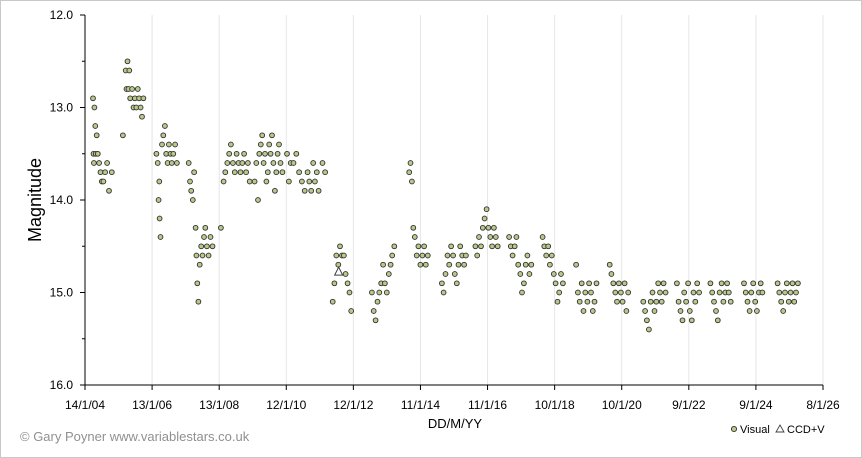 The height and width of the screenshot is (458, 862). Describe the element at coordinates (62, 200) in the screenshot. I see `y-tick-label: 14.0` at that location.